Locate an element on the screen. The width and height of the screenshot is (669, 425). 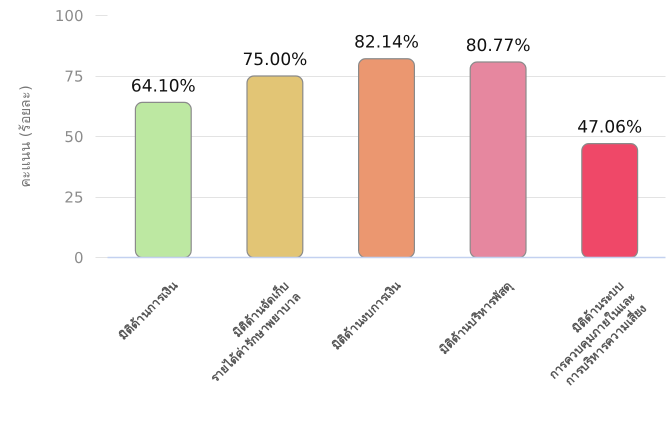
y-axis-title: คะแนน (ร้อยละ) is located at coordinates (26, 136).